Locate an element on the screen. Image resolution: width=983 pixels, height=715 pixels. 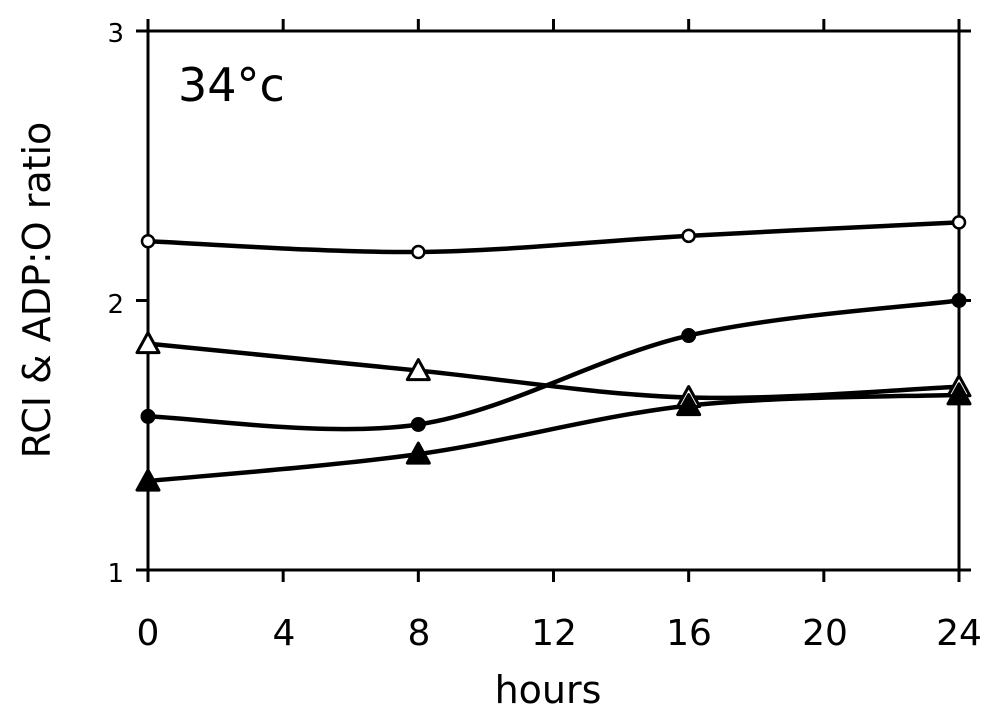
marker-open-circle-8h is located at coordinates (418, 252).